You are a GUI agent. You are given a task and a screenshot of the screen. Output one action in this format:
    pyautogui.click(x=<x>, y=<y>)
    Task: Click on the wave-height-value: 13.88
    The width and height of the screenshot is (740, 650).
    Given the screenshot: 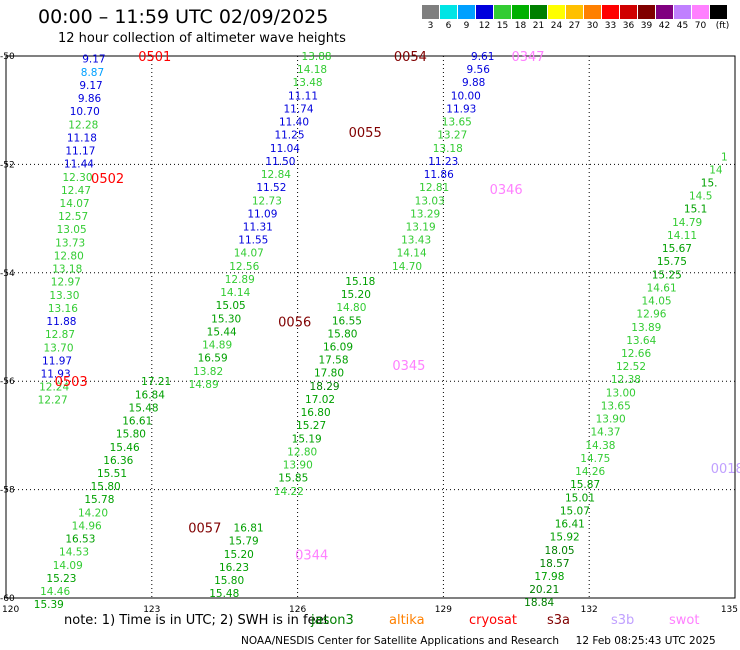 What is the action you would take?
    pyautogui.click(x=317, y=57)
    